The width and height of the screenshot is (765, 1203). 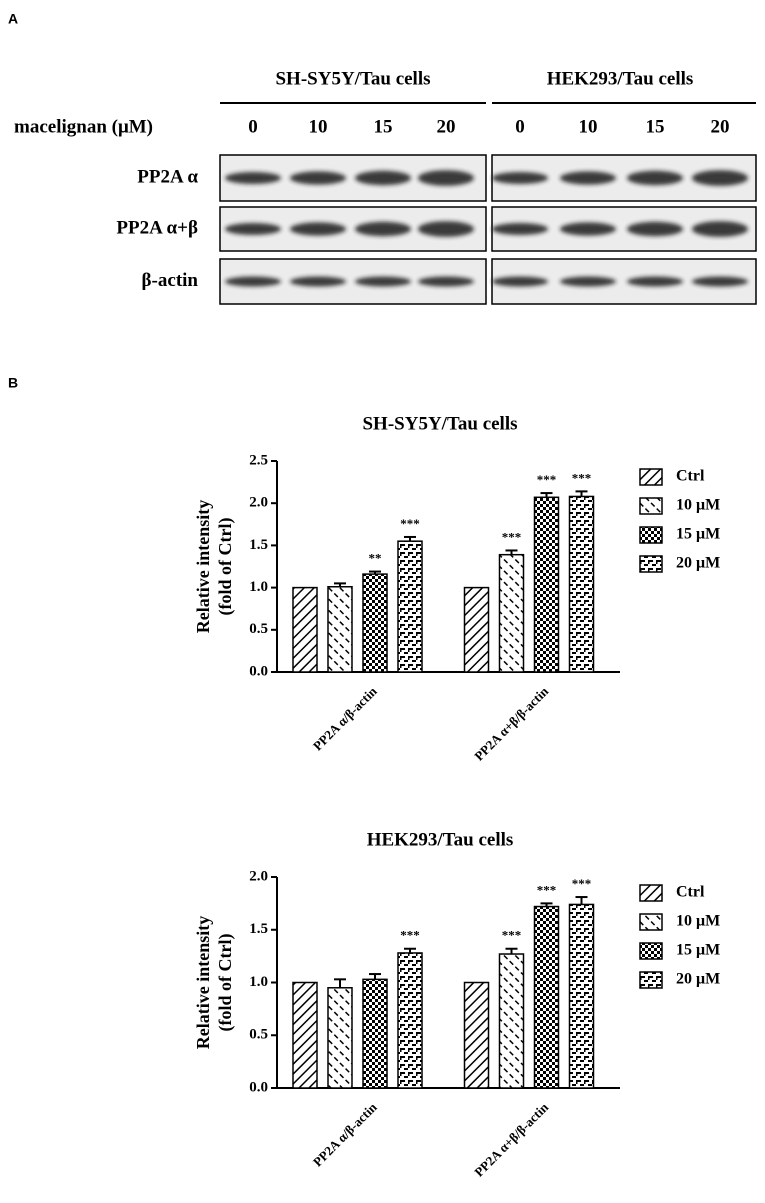 What do you see at coordinates (375, 558) in the screenshot?
I see `significance-label: **` at bounding box center [375, 558].